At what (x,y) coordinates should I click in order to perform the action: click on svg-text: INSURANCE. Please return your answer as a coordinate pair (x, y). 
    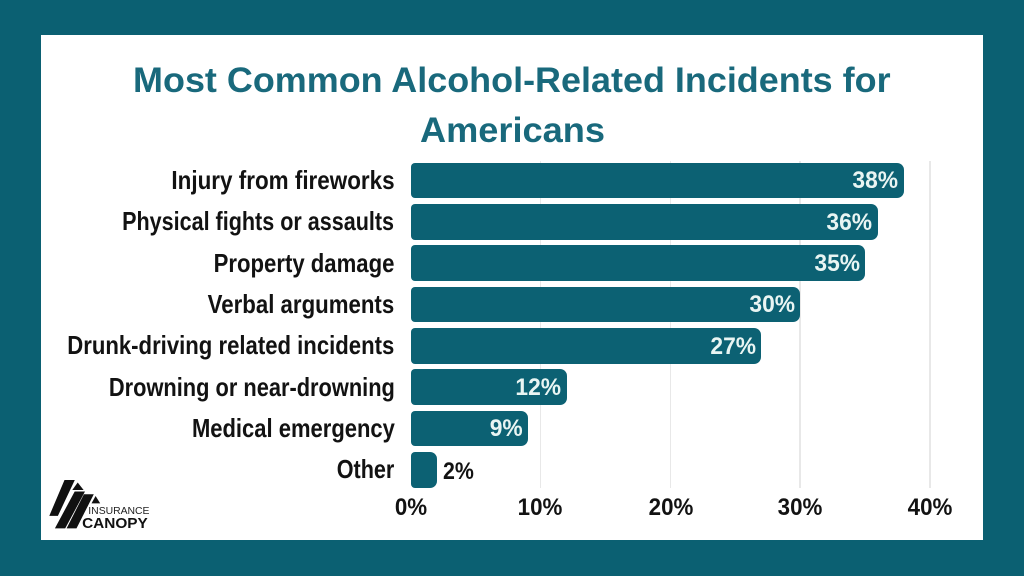
    Looking at the image, I should click on (118, 511).